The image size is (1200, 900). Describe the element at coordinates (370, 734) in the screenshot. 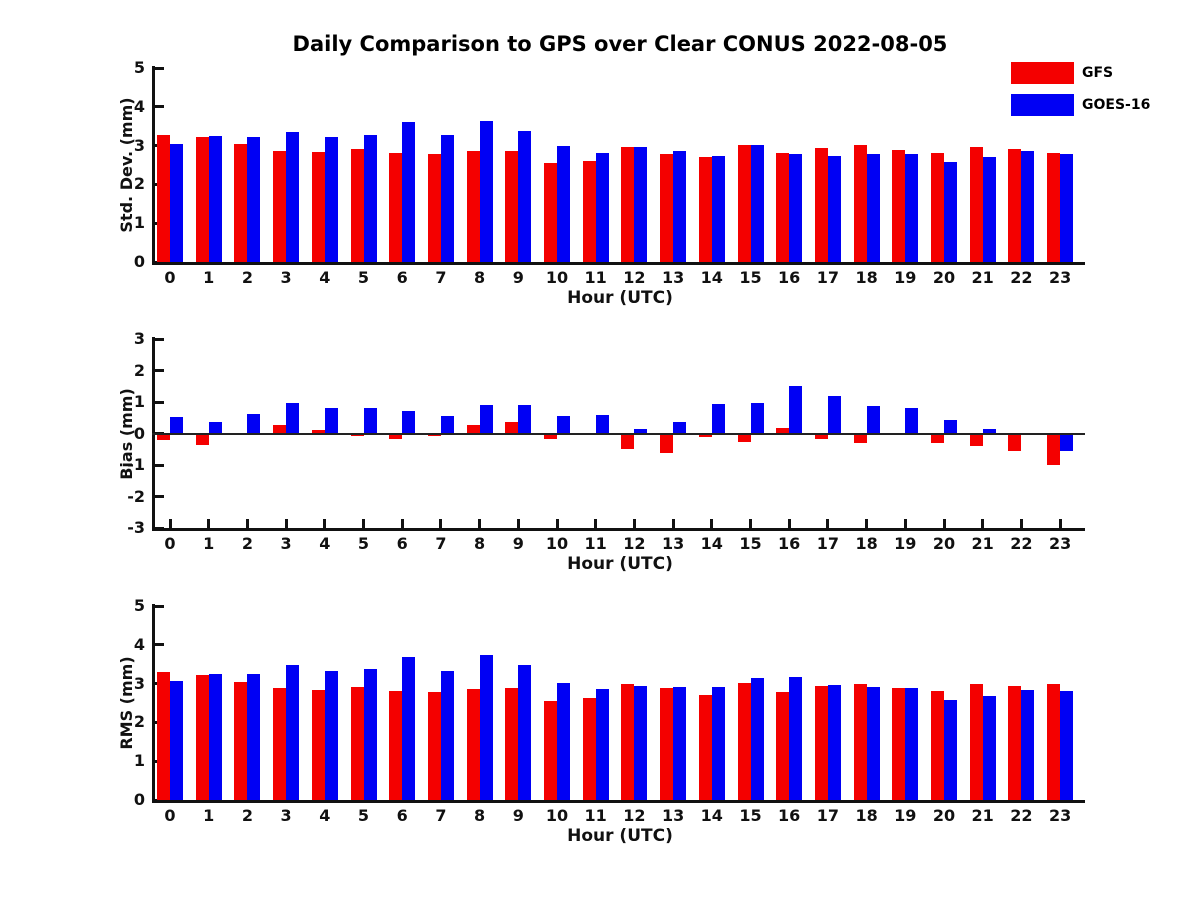

I see `bar-goes16-h5` at that location.